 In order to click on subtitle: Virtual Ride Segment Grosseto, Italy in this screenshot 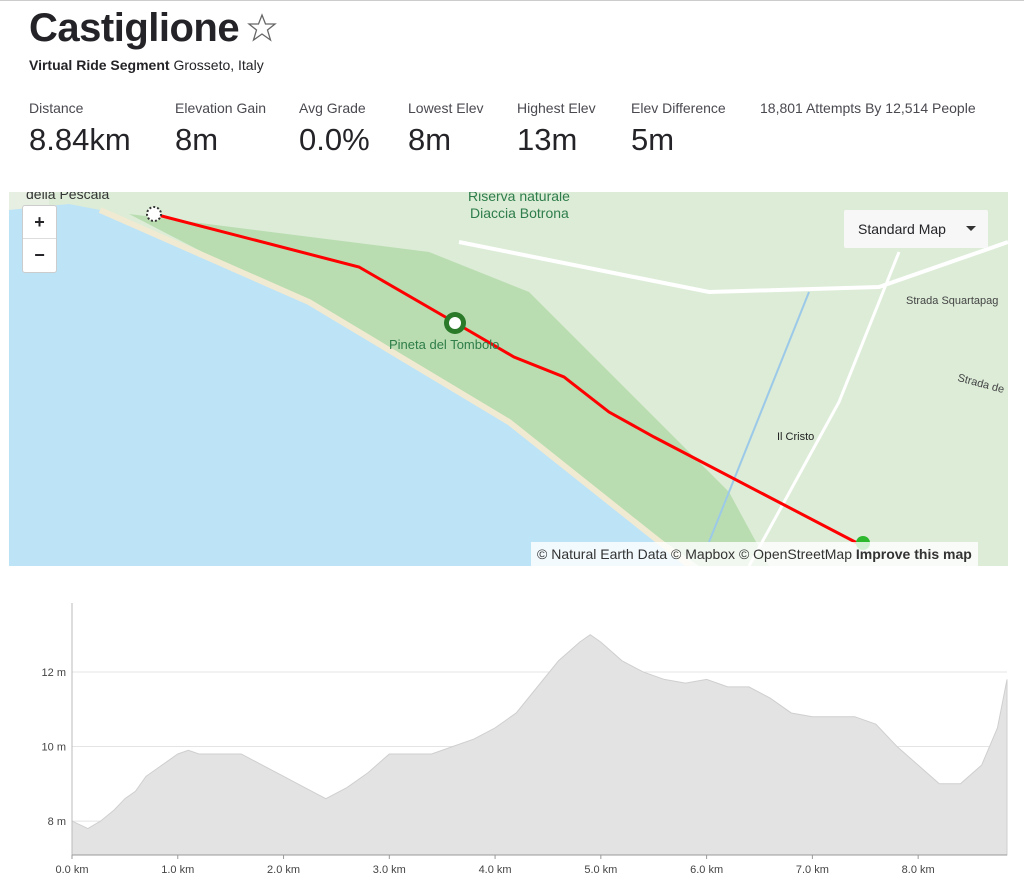, I will do `click(146, 65)`.